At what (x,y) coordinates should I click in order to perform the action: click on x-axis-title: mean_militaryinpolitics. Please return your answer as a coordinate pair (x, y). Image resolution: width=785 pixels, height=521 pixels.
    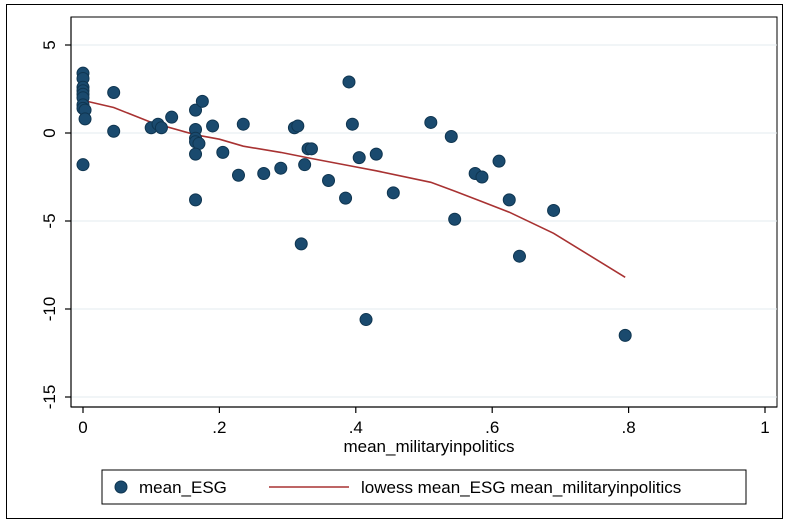
    Looking at the image, I should click on (428, 446).